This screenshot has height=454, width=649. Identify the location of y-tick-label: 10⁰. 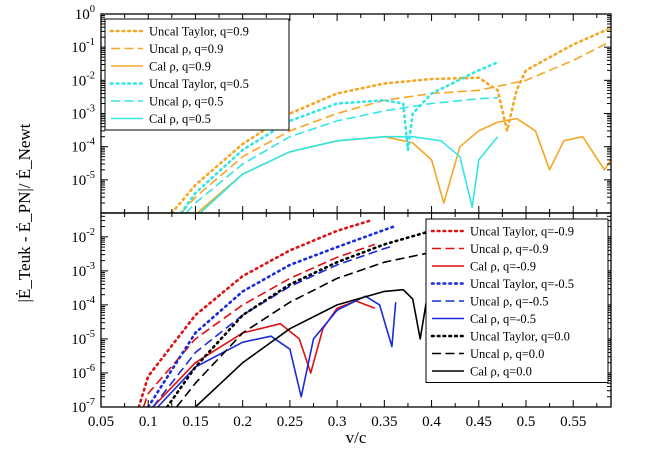
(85, 13).